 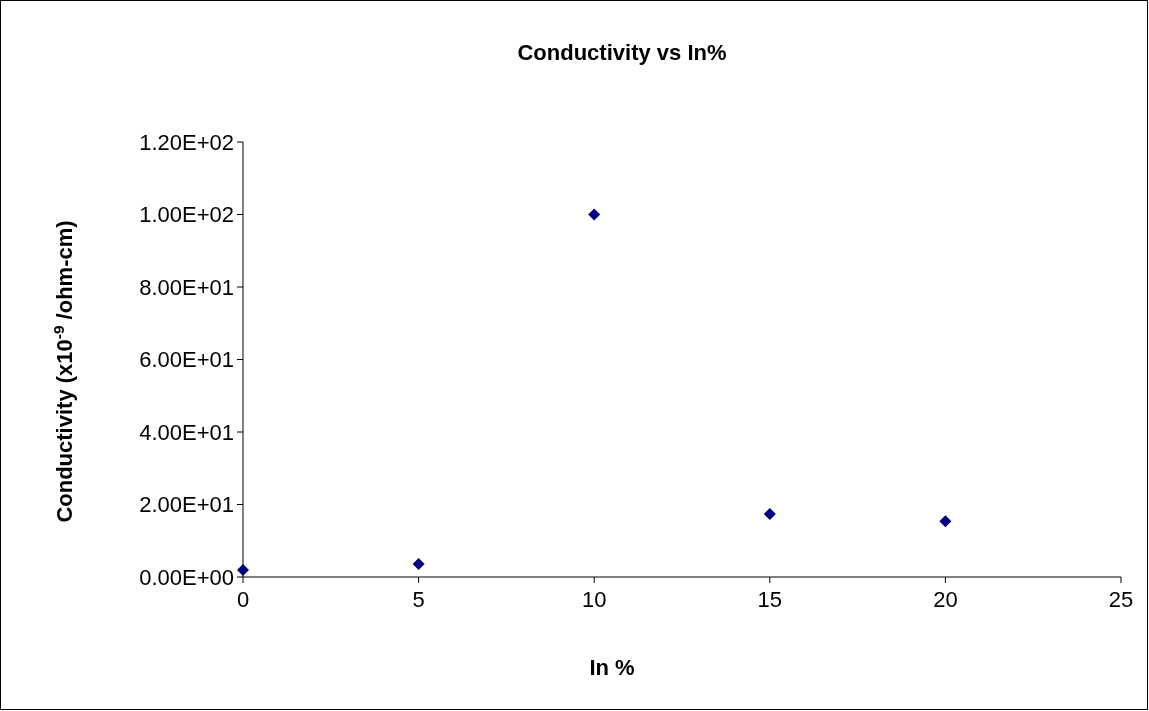 What do you see at coordinates (612, 667) in the screenshot?
I see `x-axis-title: In %` at bounding box center [612, 667].